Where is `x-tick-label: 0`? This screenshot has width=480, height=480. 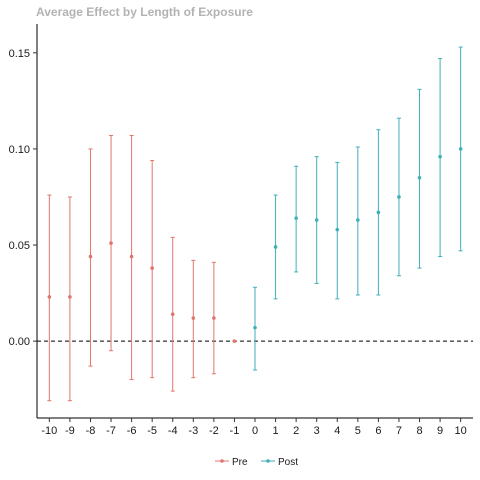
x-tick-label: 0 is located at coordinates (255, 431).